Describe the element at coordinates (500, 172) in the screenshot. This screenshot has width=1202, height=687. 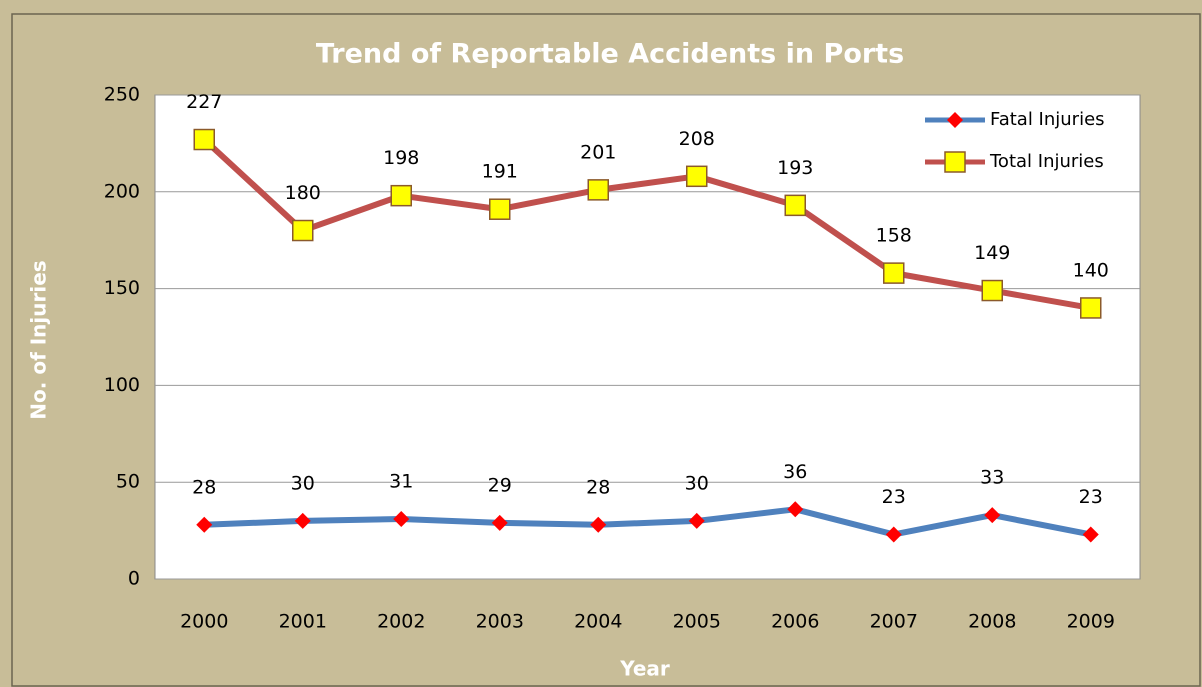
I see `data-label: 191` at that location.